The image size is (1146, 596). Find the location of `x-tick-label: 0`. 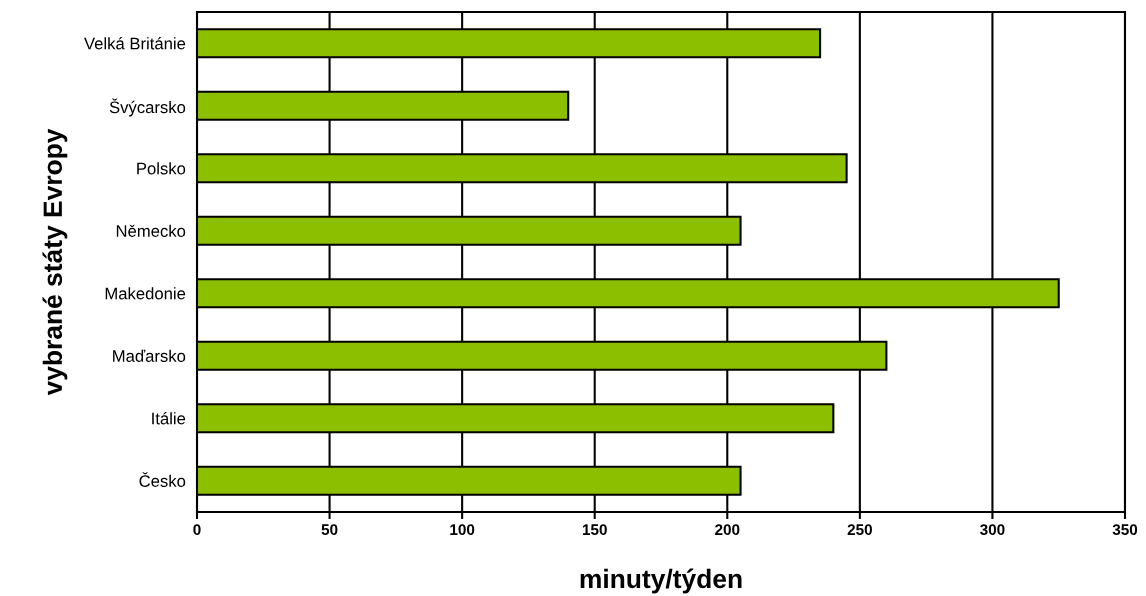

x-tick-label: 0 is located at coordinates (197, 530).